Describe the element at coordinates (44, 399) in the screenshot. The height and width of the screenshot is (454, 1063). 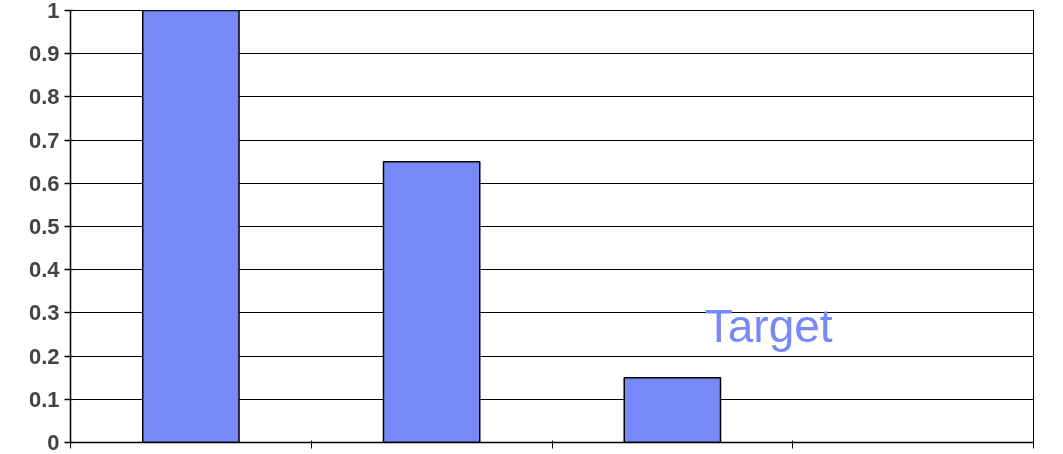
I see `y-tick-label: 0.1` at that location.